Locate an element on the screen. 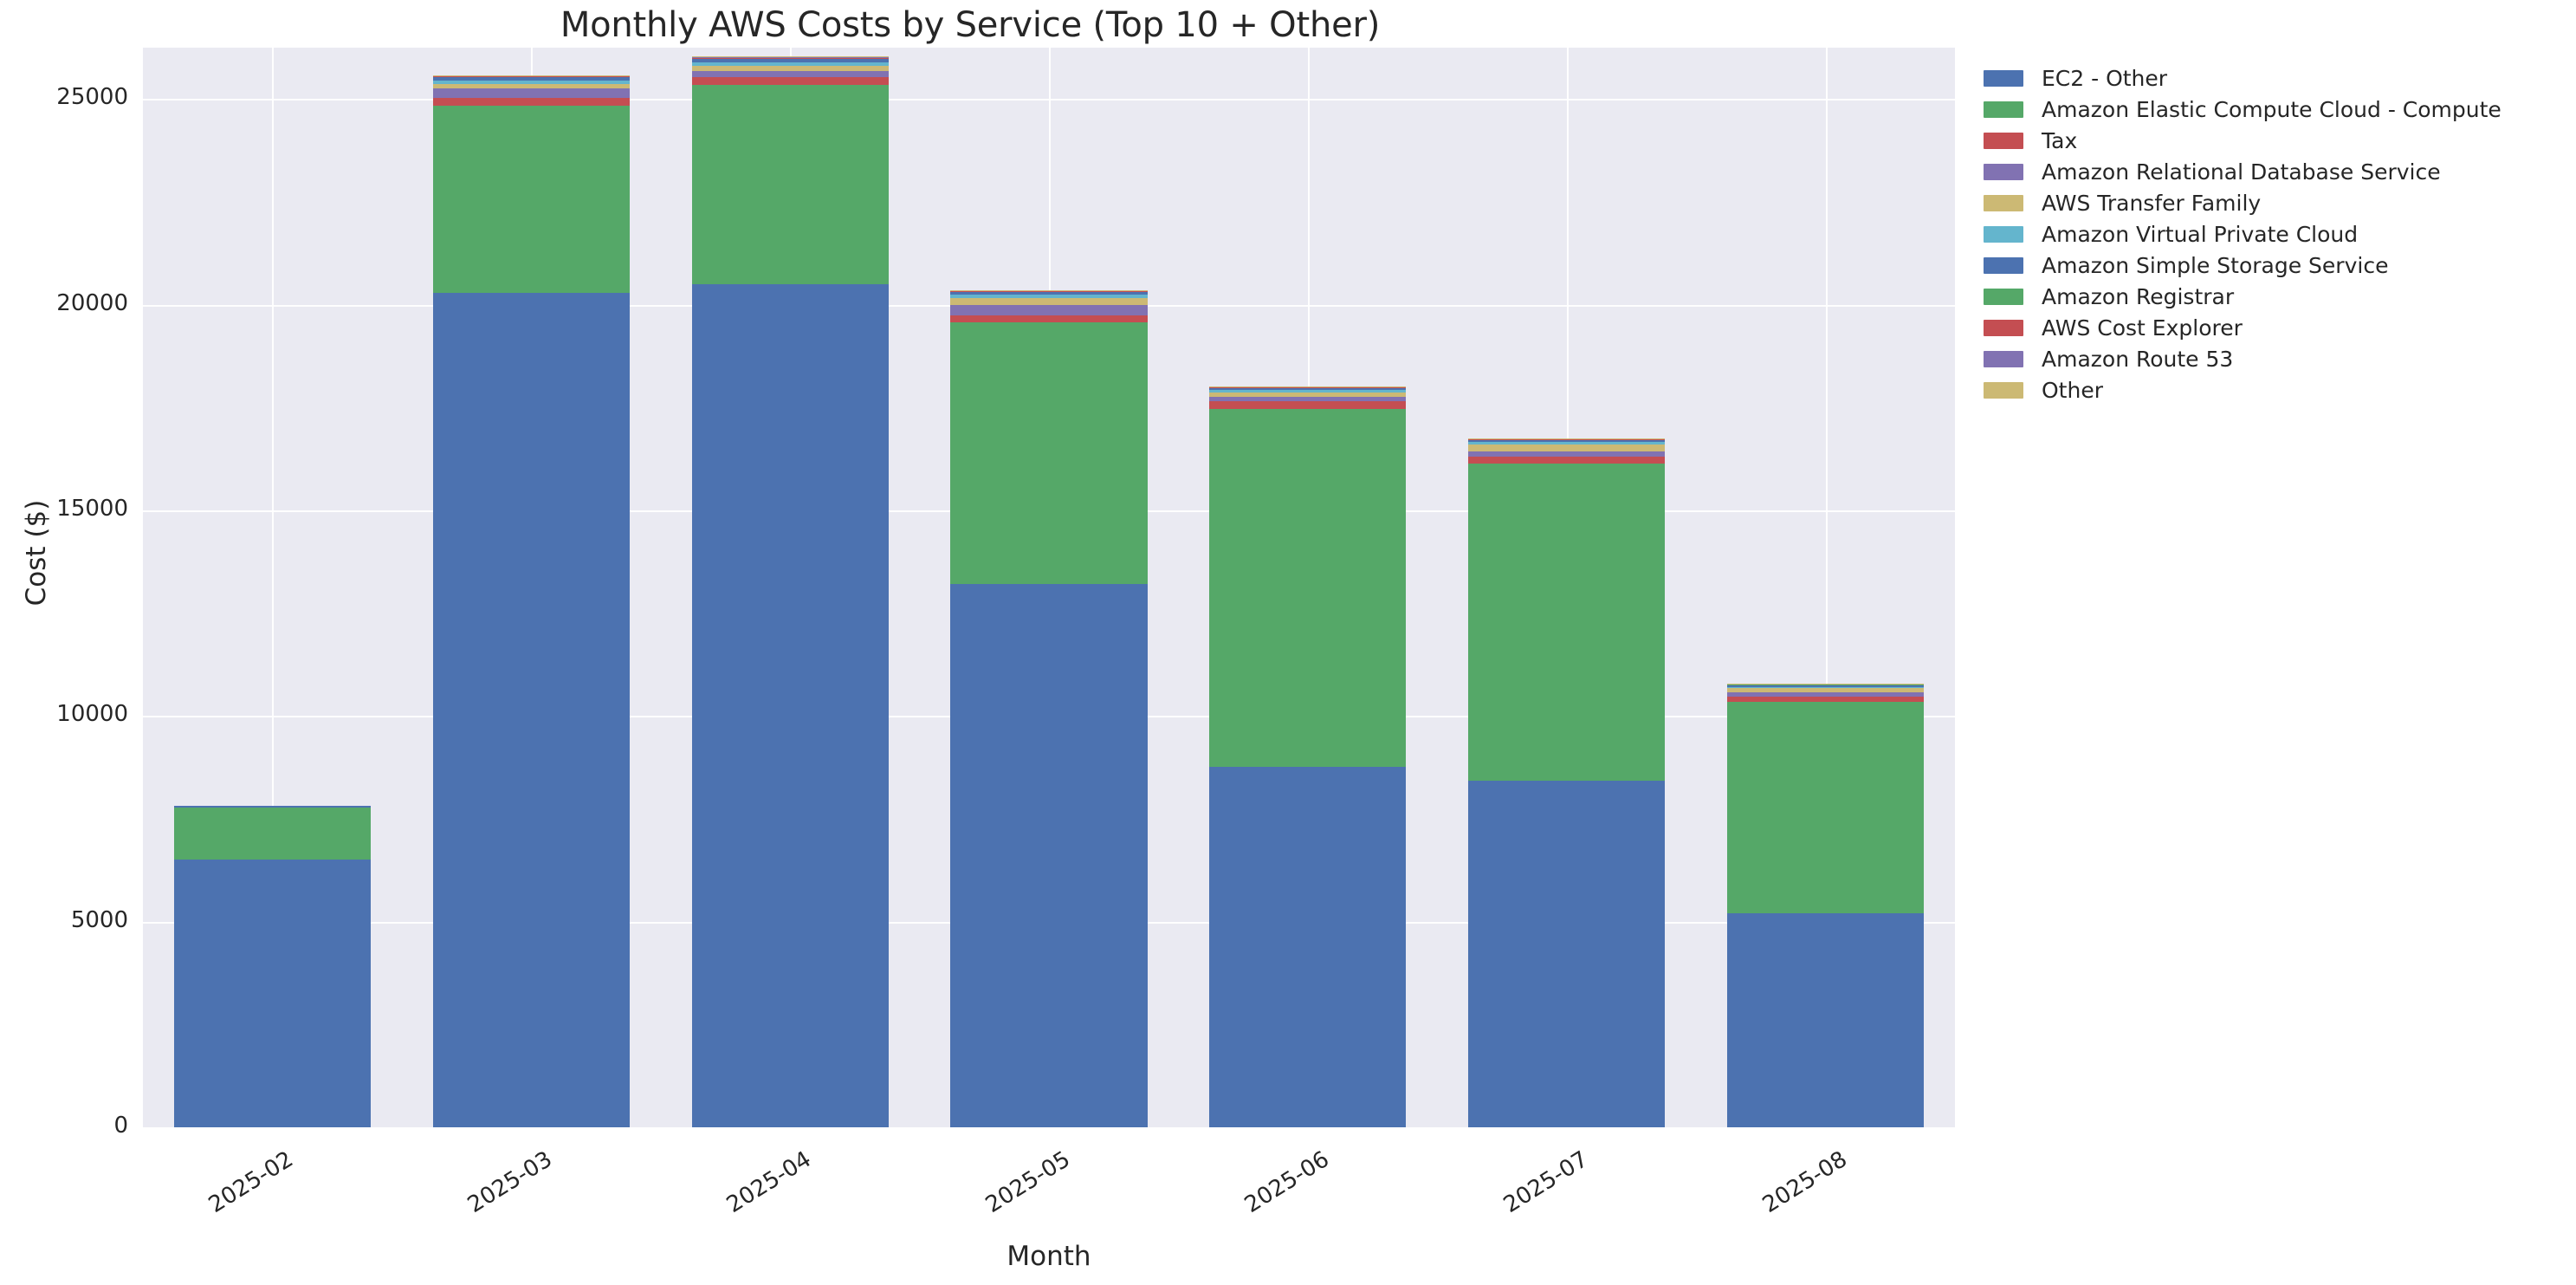 Image resolution: width=2576 pixels, height=1285 pixels. y-tick-label: 5000 is located at coordinates (99, 919).